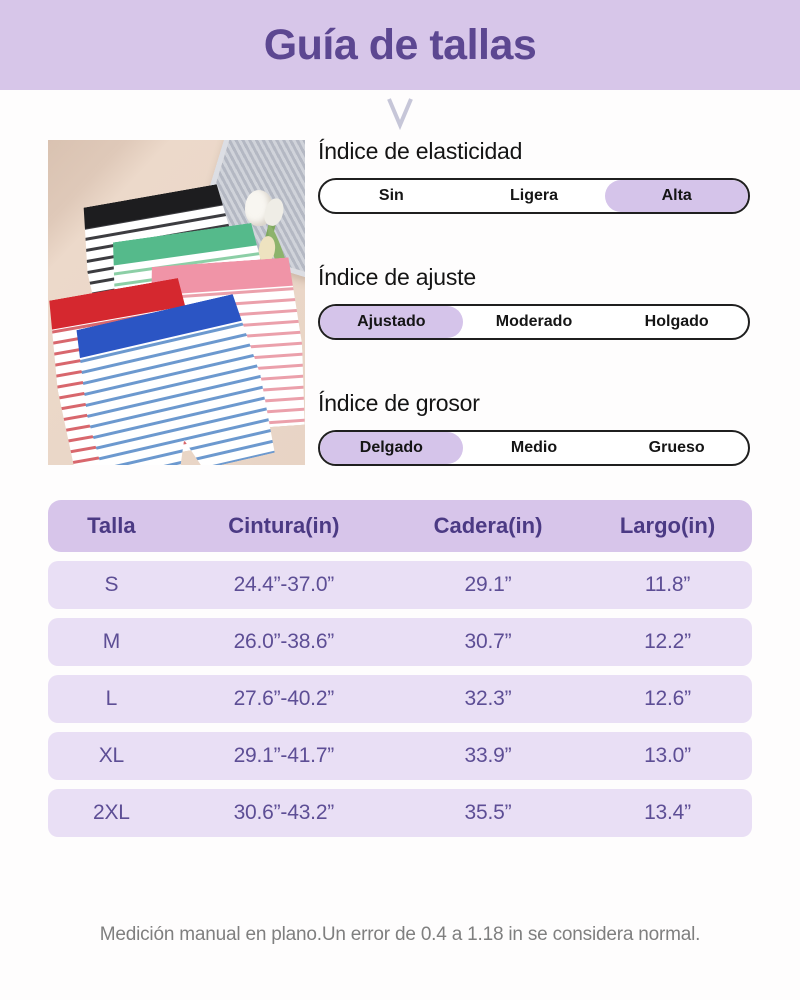 The image size is (800, 1000). What do you see at coordinates (284, 812) in the screenshot?
I see `cell-cintura: 30.6”-43.2”` at bounding box center [284, 812].